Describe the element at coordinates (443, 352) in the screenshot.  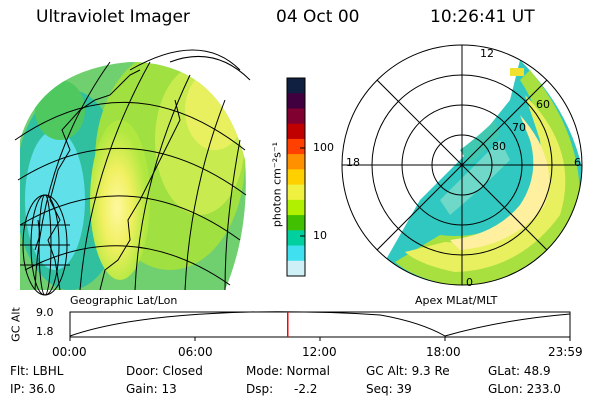
I see `timeline-x-tick-1800: 18:00` at that location.